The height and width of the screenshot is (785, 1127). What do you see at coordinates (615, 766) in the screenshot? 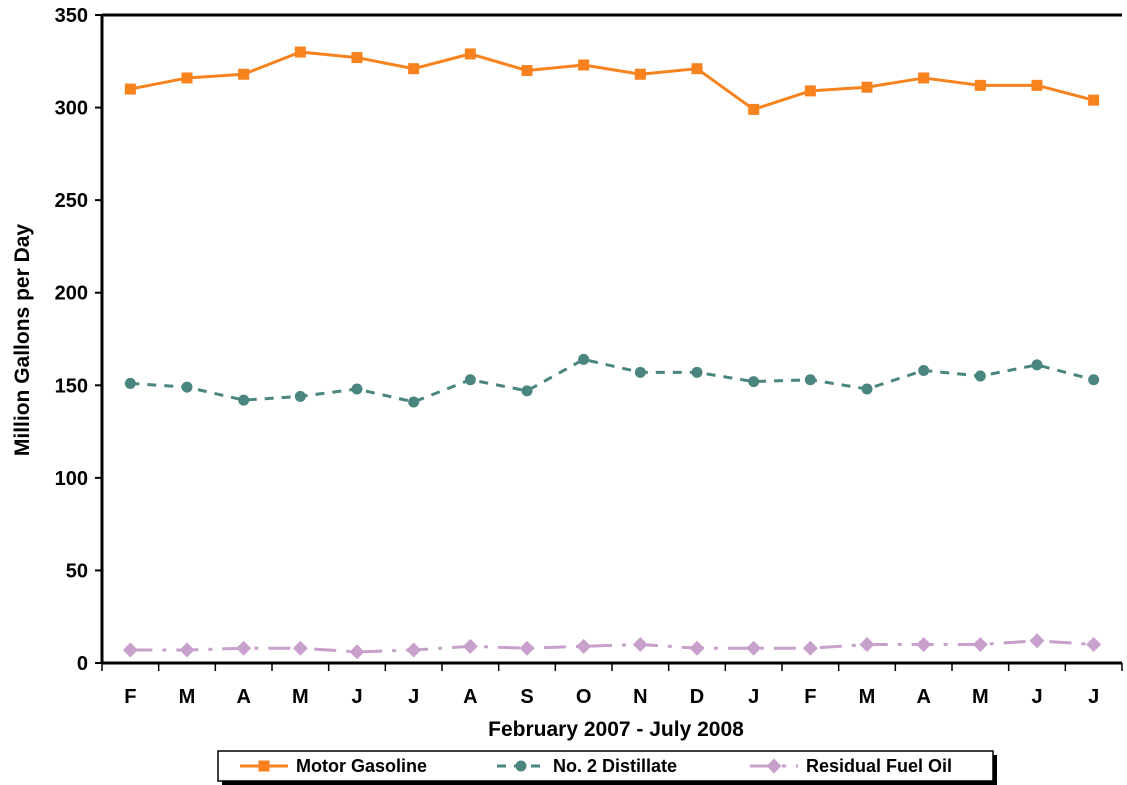
I see `legend-label: No. 2 Distillate` at bounding box center [615, 766].